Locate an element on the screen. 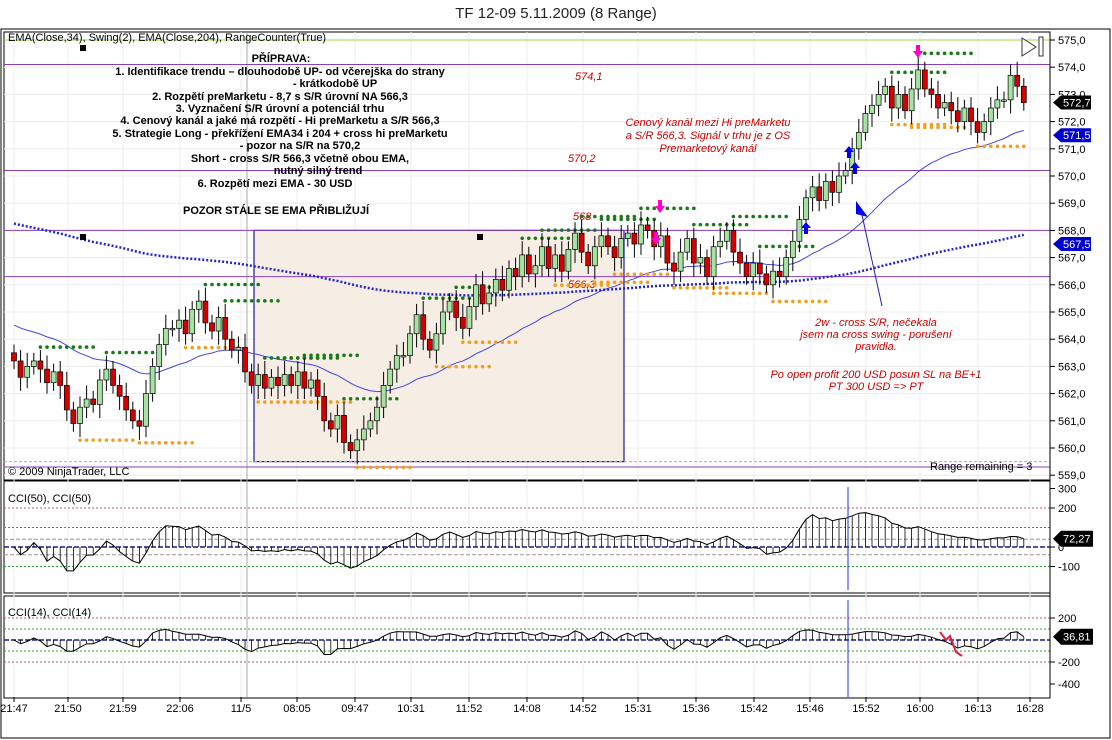  sr-level-label: 570,2 is located at coordinates (582, 159).